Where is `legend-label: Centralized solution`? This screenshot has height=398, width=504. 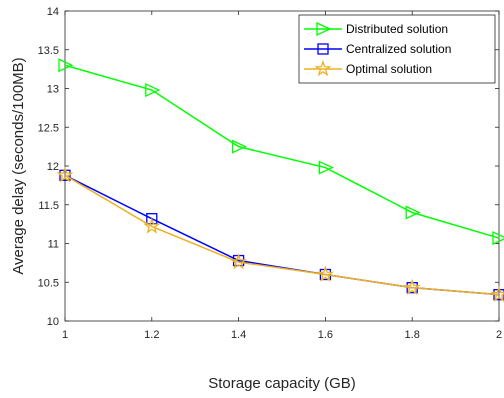 legend-label: Centralized solution is located at coordinates (398, 49).